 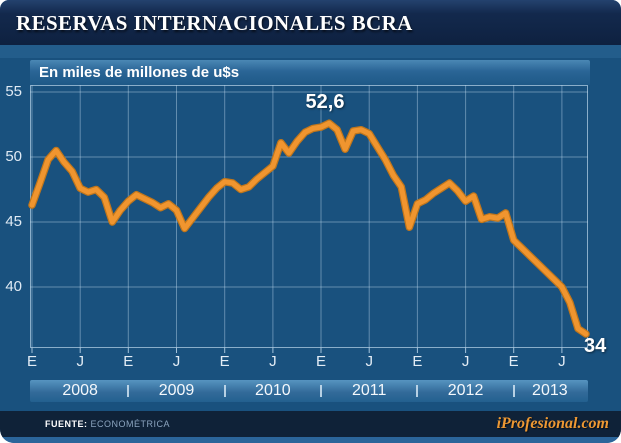 I want to click on footer: FUENTE: ECONOMÉTRICA iProfesional.com, so click(x=310, y=424).